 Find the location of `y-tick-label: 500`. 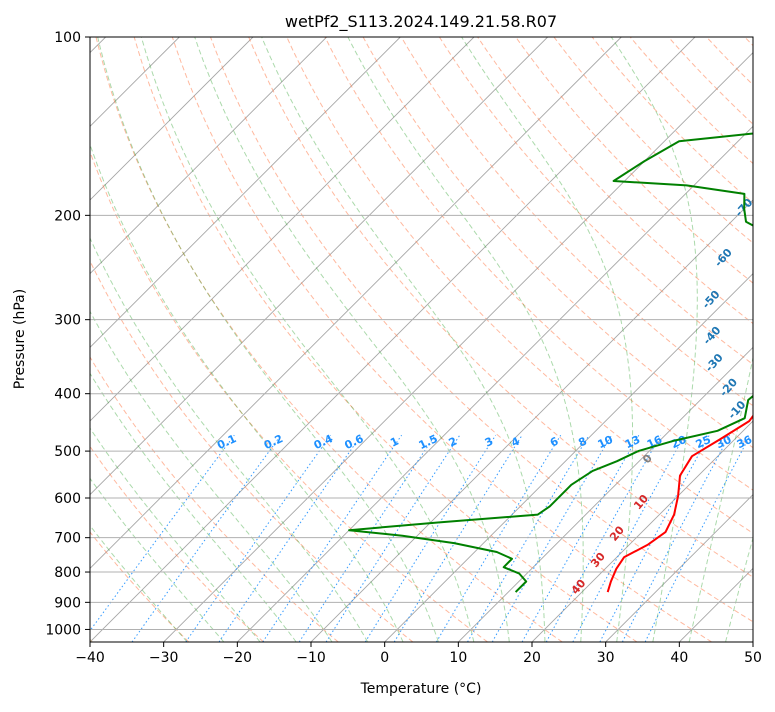

y-tick-label: 500 is located at coordinates (67, 452).